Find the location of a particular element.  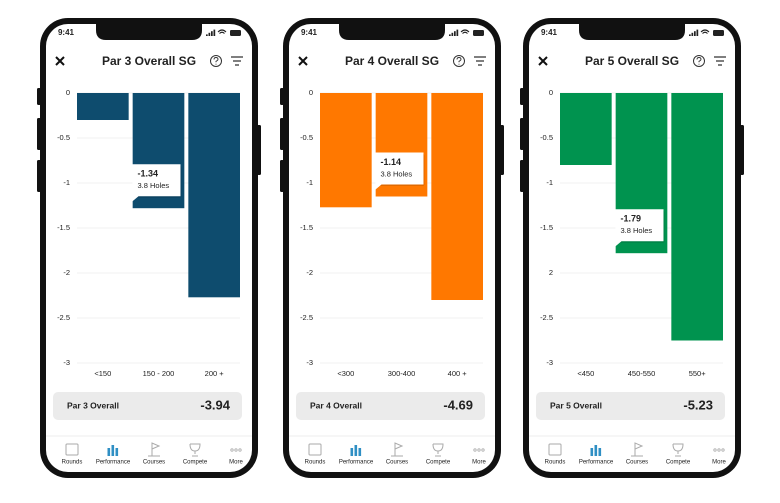

summary-value: -4.69 is located at coordinates (458, 404).